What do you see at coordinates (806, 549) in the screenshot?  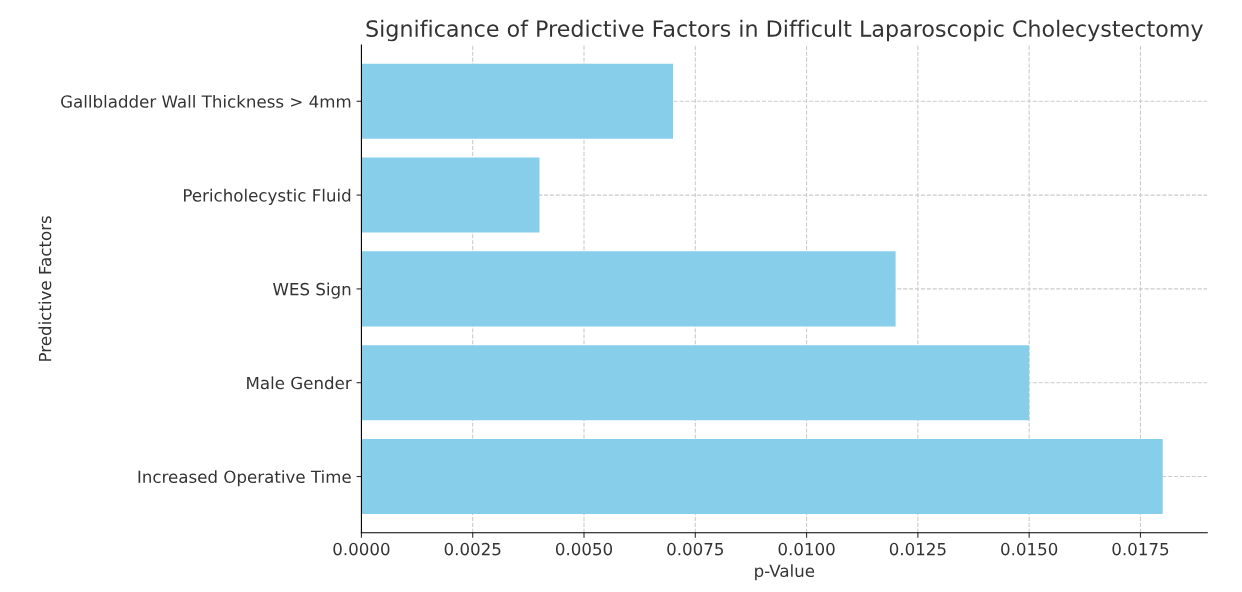 I see `x-tick-label: 0.0100` at bounding box center [806, 549].